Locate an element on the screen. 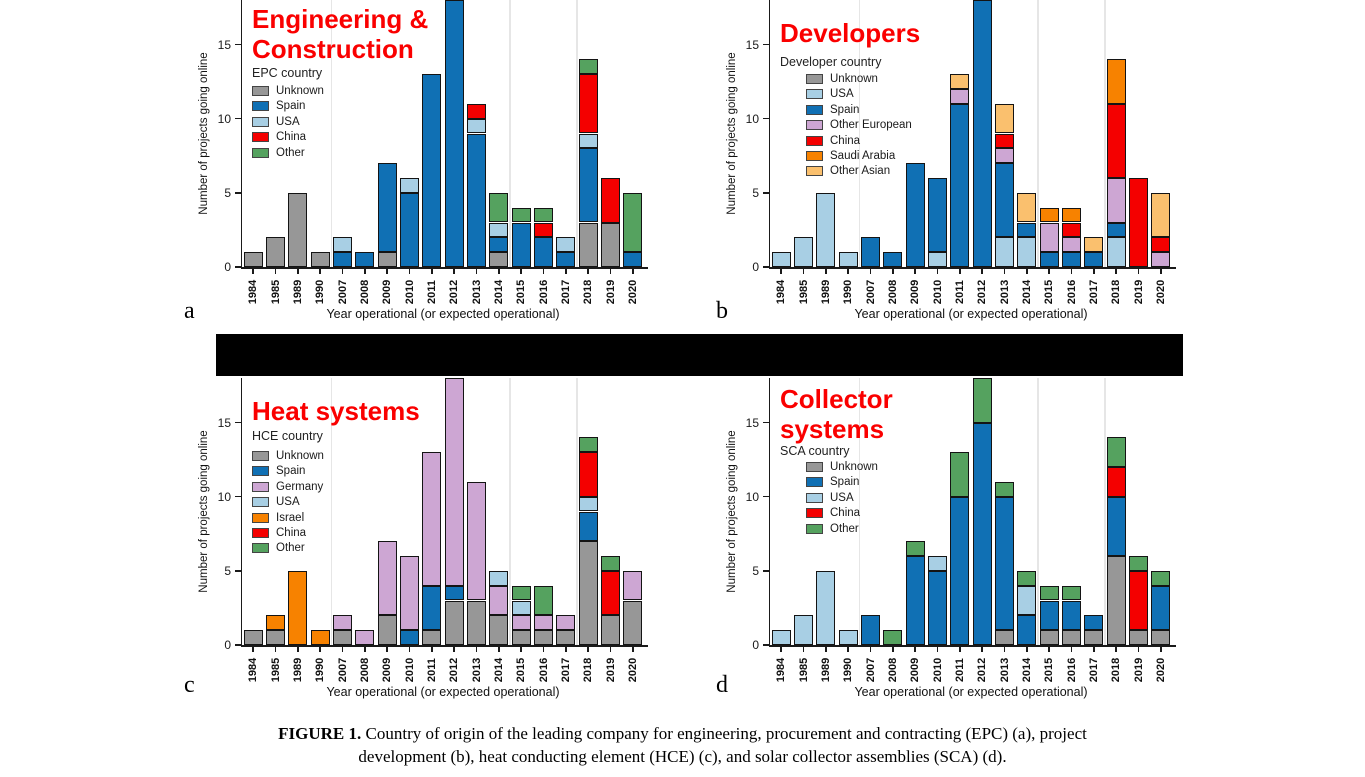 The width and height of the screenshot is (1365, 777). chart-title: Developers is located at coordinates (850, 33).